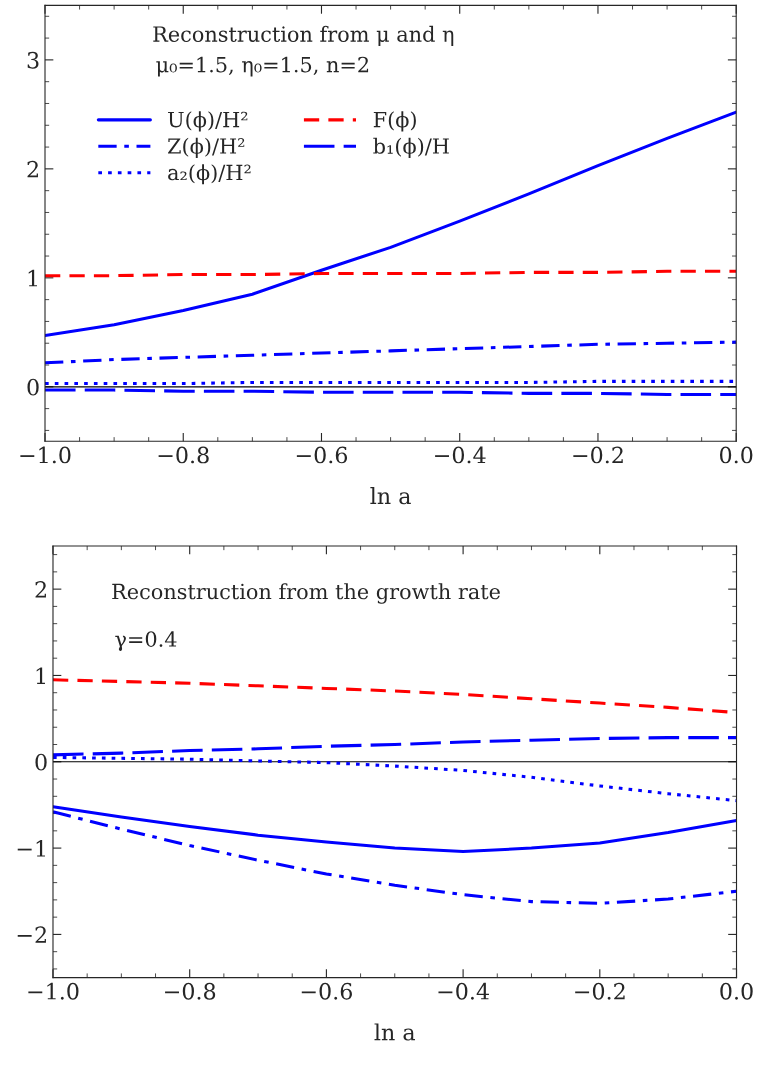  I want to click on legend-label: F(ϕ), so click(394, 121).